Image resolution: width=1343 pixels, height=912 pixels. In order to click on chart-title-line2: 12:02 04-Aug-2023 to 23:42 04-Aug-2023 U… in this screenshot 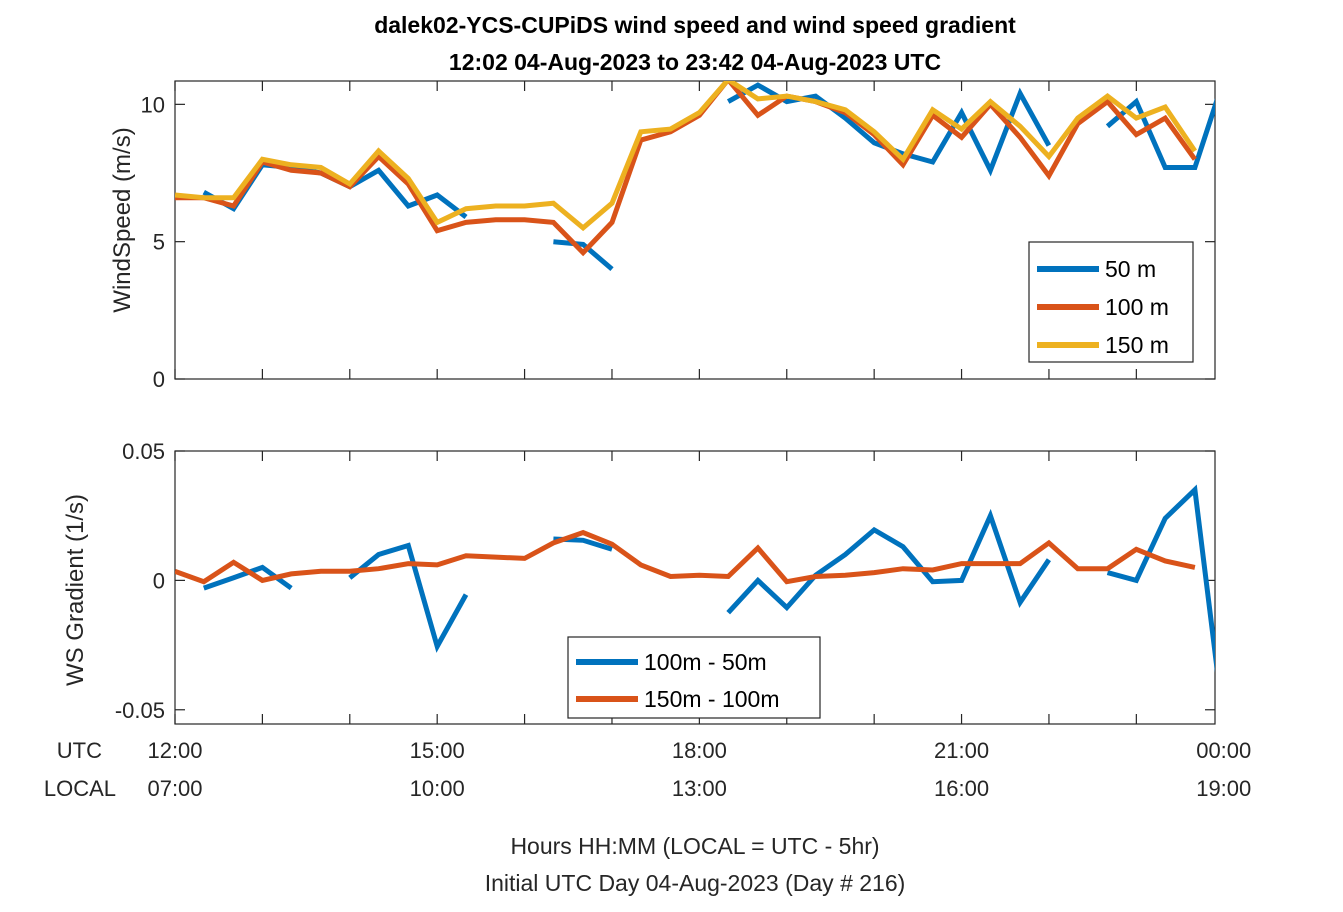, I will do `click(695, 62)`.